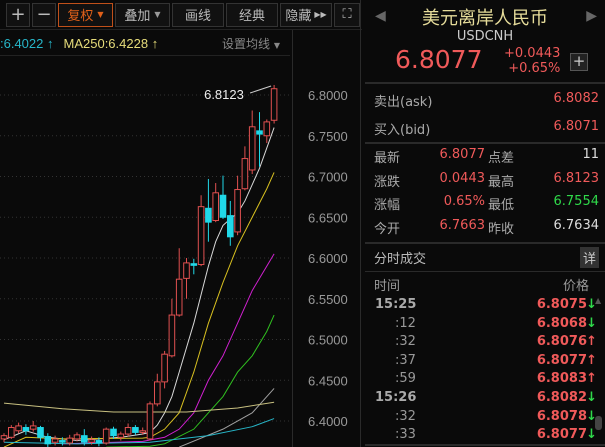 The height and width of the screenshot is (447, 605). Describe the element at coordinates (462, 154) in the screenshot. I see `stat-value: 6.8077` at that location.